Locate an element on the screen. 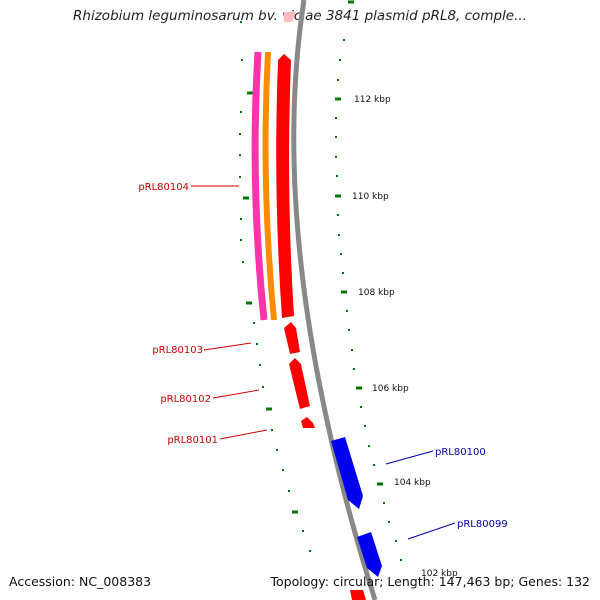 This screenshot has width=600, height=600. leader-line-prl80102 is located at coordinates (236, 394).